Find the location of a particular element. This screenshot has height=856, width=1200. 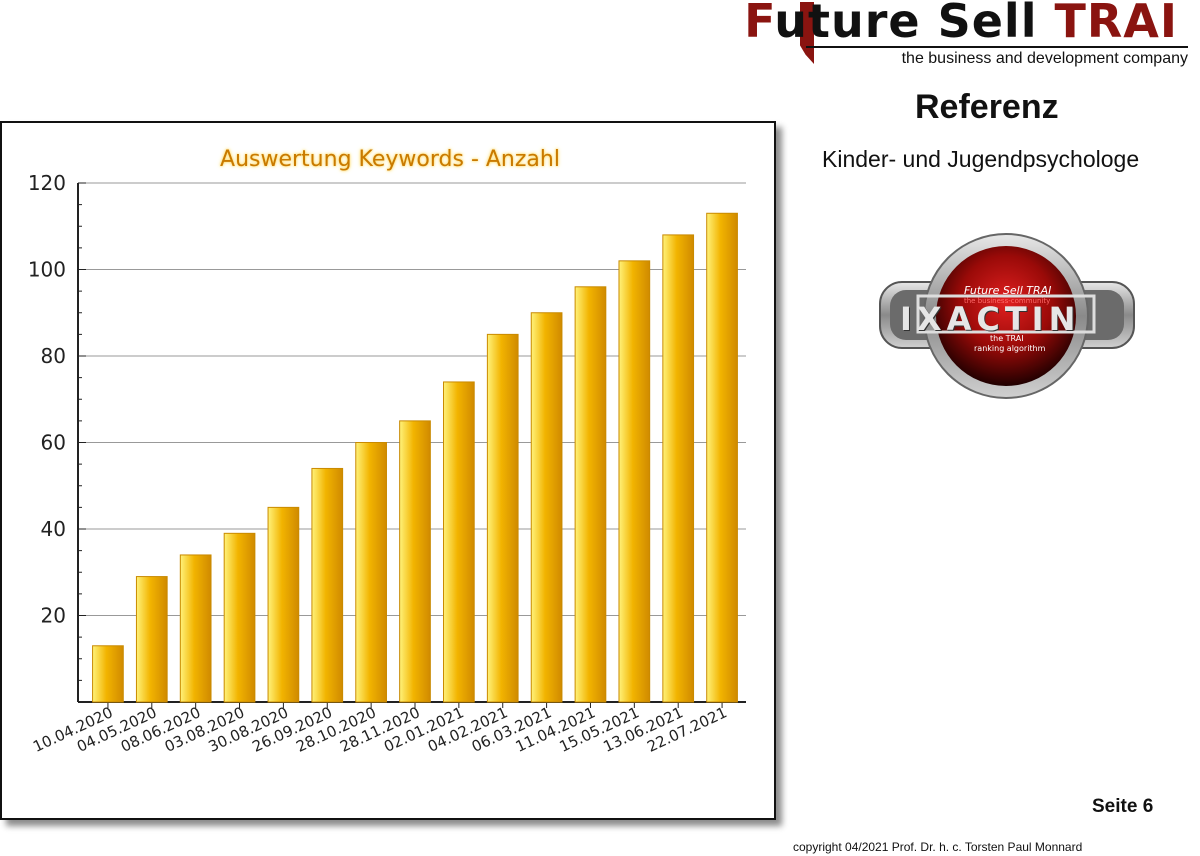

brand-underline is located at coordinates (997, 47).